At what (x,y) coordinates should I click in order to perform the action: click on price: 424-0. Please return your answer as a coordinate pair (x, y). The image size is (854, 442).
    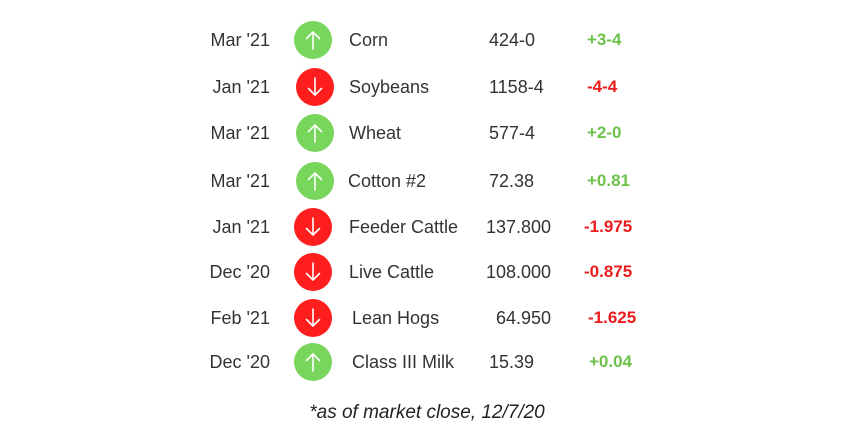
    Looking at the image, I should click on (512, 40).